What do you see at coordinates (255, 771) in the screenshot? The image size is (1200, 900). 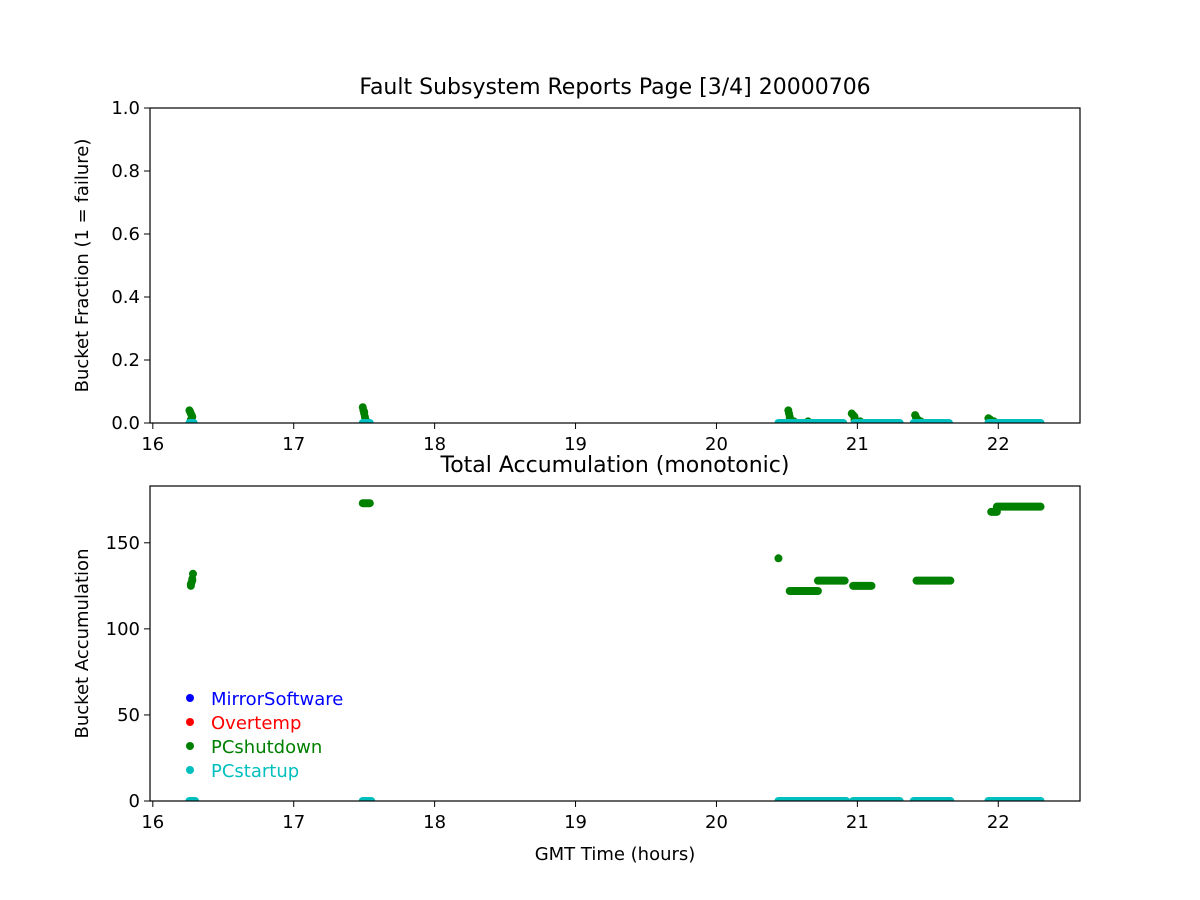 I see `legend-label: PCstartup` at bounding box center [255, 771].